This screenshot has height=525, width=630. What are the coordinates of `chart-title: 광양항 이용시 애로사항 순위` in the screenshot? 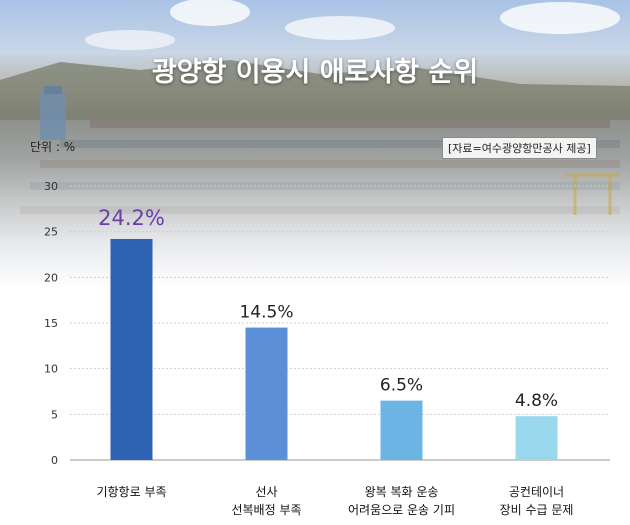 It's located at (315, 72).